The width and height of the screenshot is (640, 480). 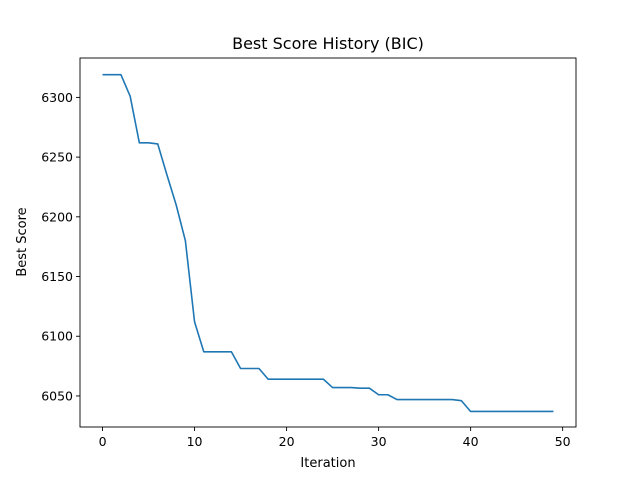 I want to click on chart-title: Best Score History (BIC), so click(x=328, y=43).